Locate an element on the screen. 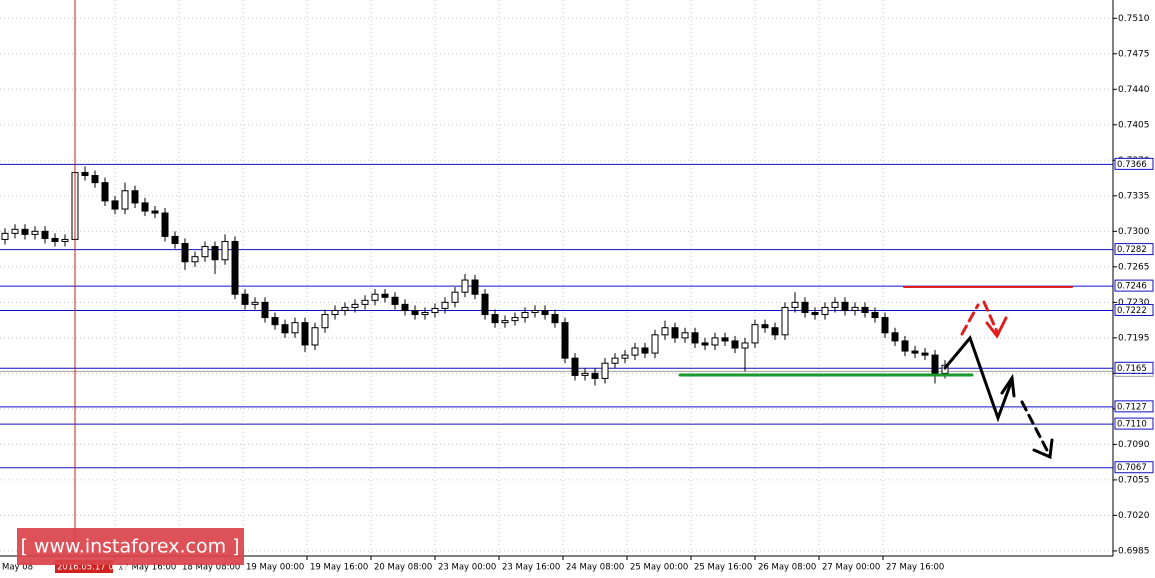 Image resolution: width=1155 pixels, height=578 pixels. x-tick-label: 25 May 16:00 is located at coordinates (723, 568).